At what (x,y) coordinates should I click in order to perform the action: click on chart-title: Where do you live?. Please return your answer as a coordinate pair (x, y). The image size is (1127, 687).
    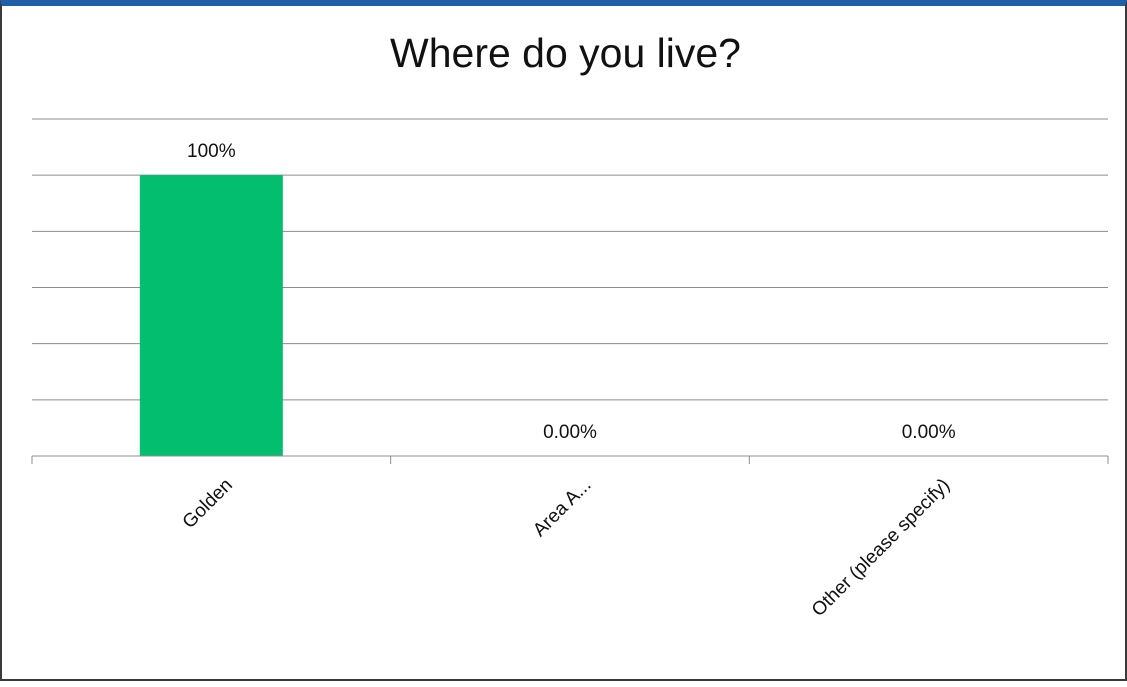
    Looking at the image, I should click on (565, 53).